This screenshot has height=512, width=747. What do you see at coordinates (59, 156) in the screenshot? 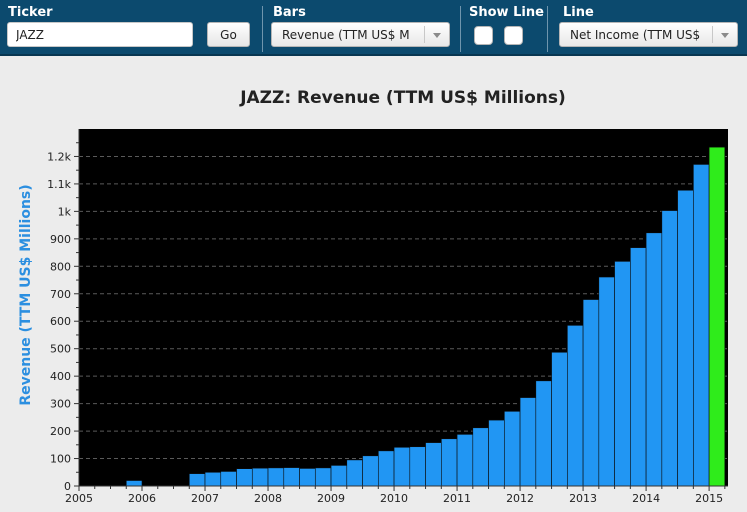
I see `y-tick-label: 1.2k` at bounding box center [59, 156].